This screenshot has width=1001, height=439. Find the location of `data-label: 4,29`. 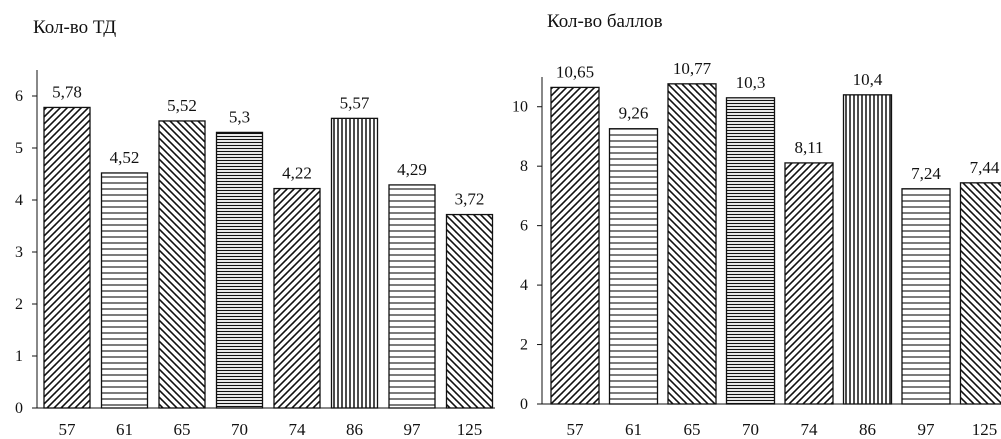

data-label: 4,29 is located at coordinates (412, 169).